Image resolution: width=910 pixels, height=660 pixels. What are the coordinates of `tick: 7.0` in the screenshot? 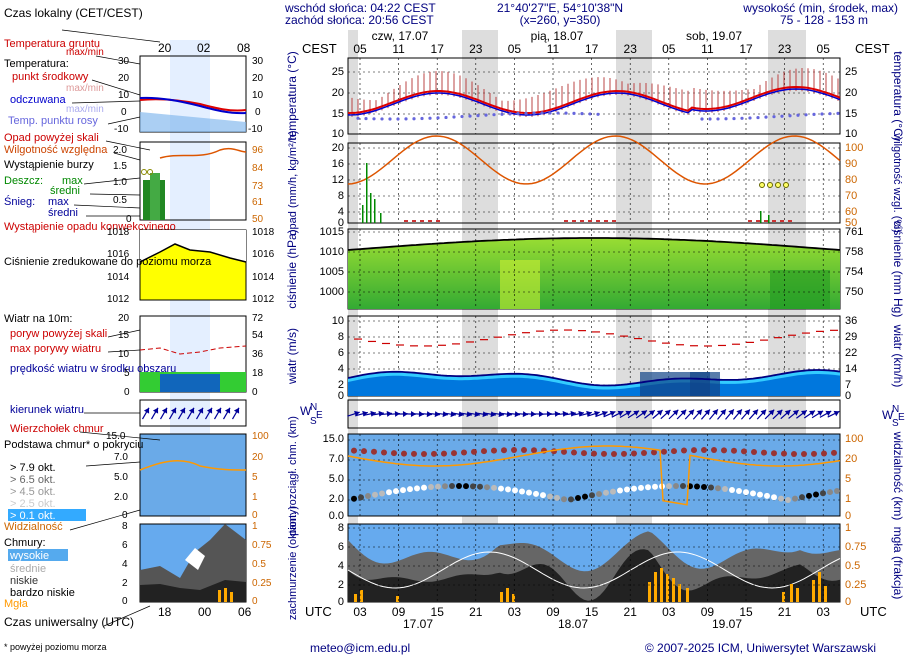 It's located at (121, 457).